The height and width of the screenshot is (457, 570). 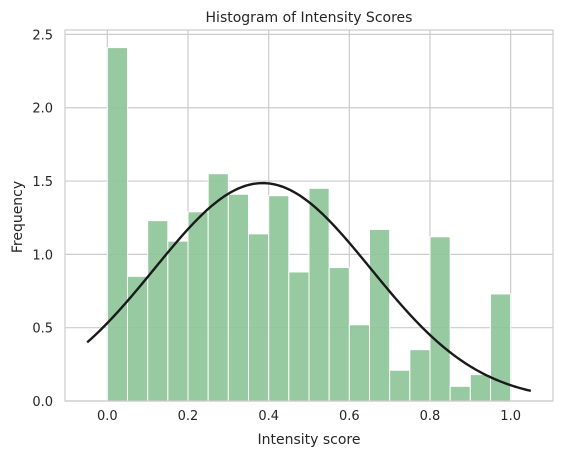 What do you see at coordinates (107, 416) in the screenshot?
I see `x-tick-label: 0.0` at bounding box center [107, 416].